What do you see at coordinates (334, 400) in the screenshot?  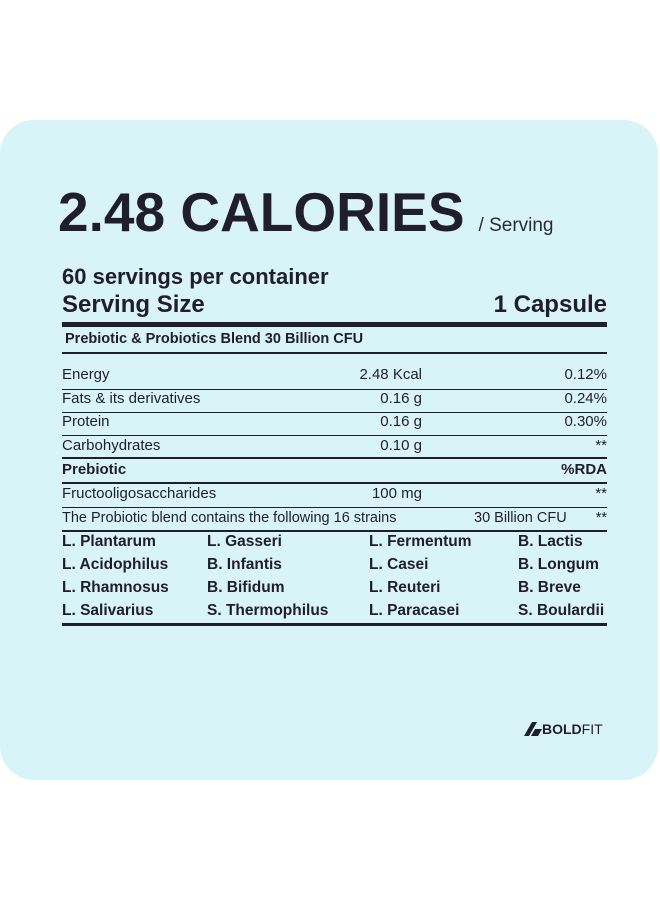 I see `nutrient-row: Fats & its derivatives 0.16 g 0.24%` at bounding box center [334, 400].